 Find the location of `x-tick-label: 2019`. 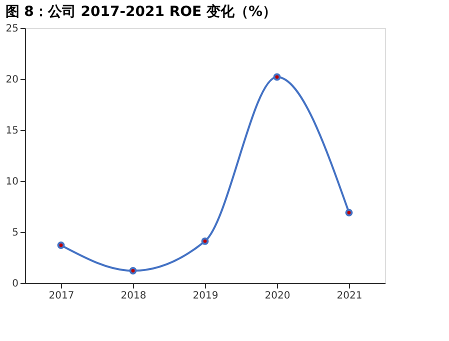

x-tick-label: 2019 is located at coordinates (205, 296).